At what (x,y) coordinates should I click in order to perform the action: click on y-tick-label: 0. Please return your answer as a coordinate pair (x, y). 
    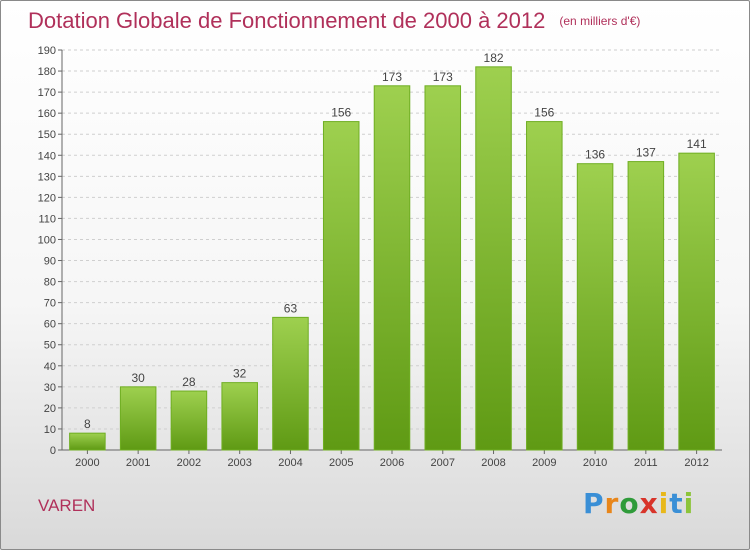
    Looking at the image, I should click on (53, 451).